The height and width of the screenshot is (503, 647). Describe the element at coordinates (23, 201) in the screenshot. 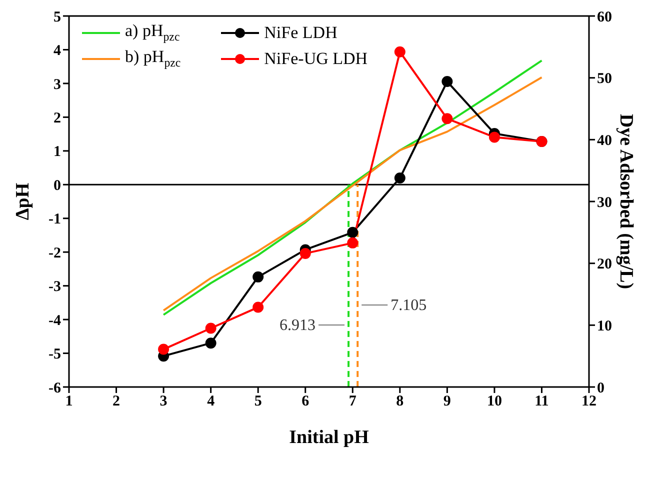

I see `y-axis-title: ΔpH` at that location.